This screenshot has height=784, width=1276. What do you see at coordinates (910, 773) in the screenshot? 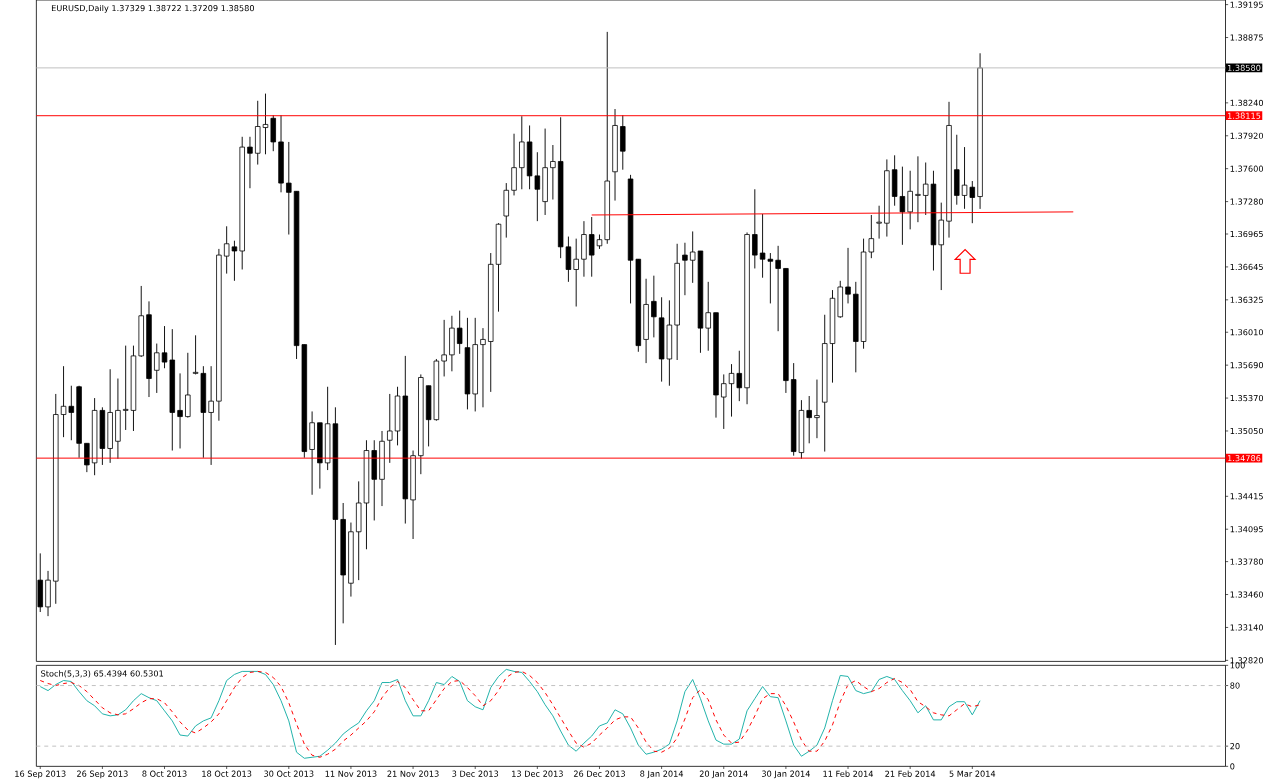
I see `x-tick-label: 21 Feb 2014` at bounding box center [910, 773].